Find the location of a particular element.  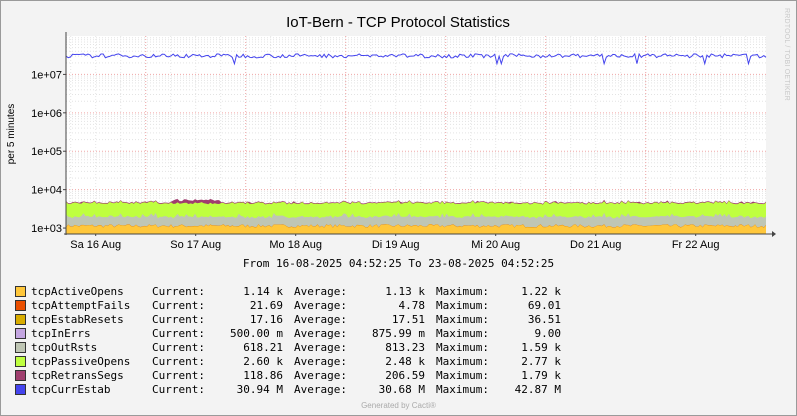

legend-current-value: 2.60 k is located at coordinates (263, 361).